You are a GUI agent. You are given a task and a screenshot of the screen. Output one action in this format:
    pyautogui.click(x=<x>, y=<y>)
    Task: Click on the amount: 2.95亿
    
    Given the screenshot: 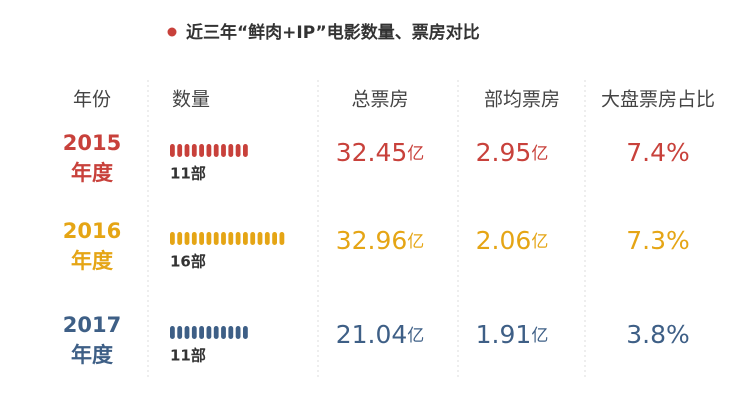 What is the action you would take?
    pyautogui.click(x=512, y=152)
    